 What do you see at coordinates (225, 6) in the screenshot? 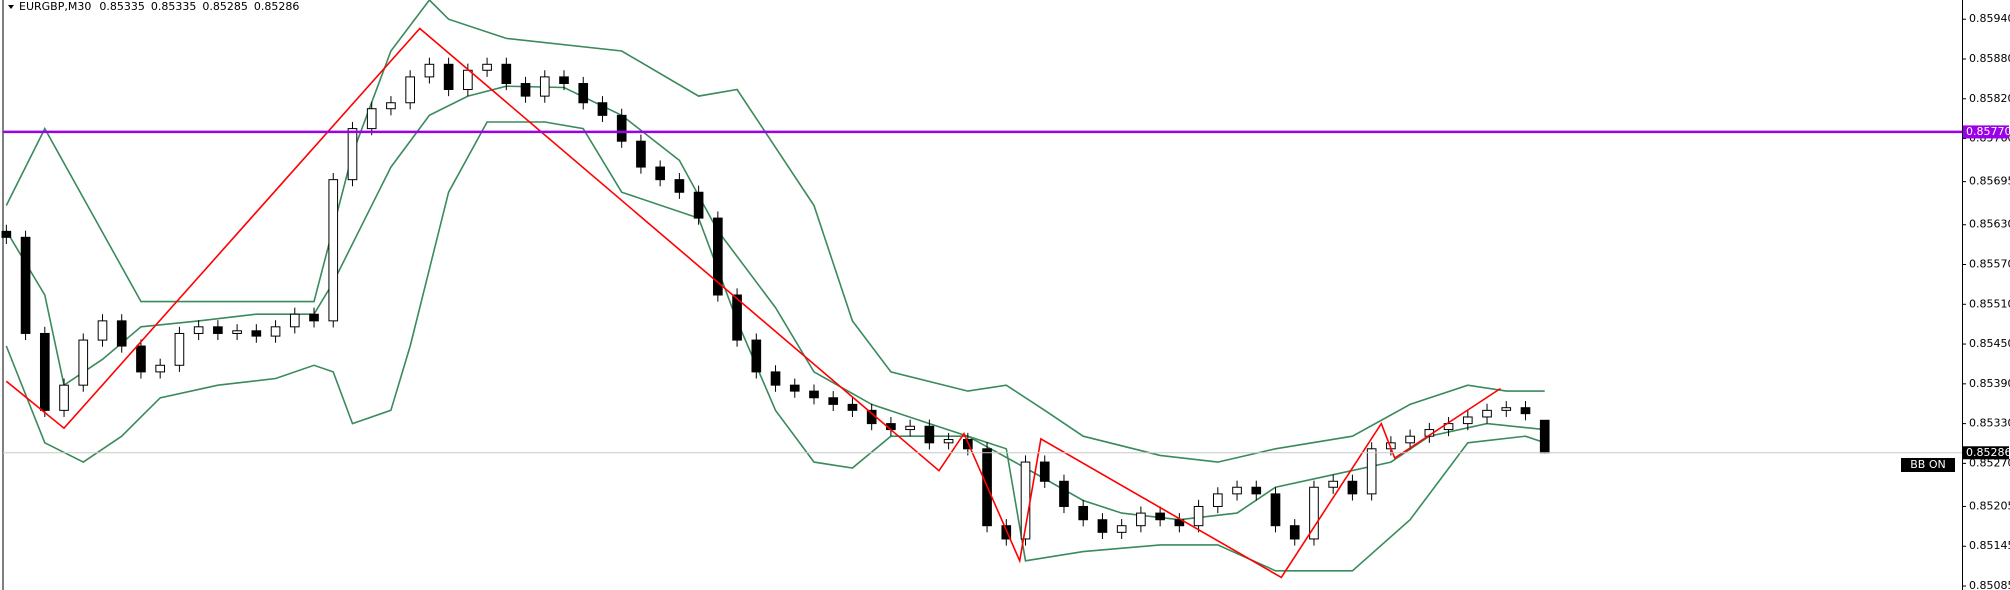
I see `header-value: 0.85285` at bounding box center [225, 6].